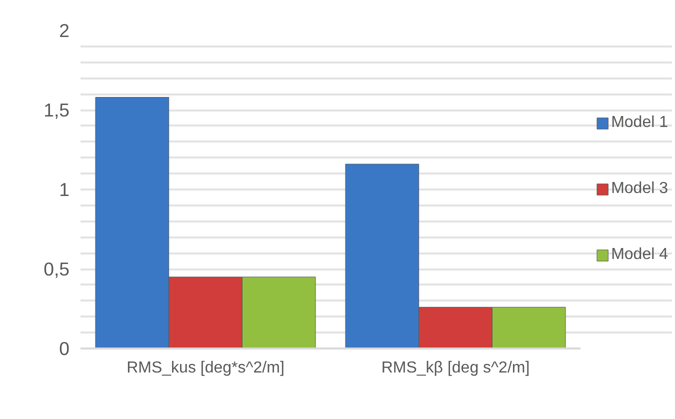  I want to click on y-tick-label: 0,5, so click(57, 269).